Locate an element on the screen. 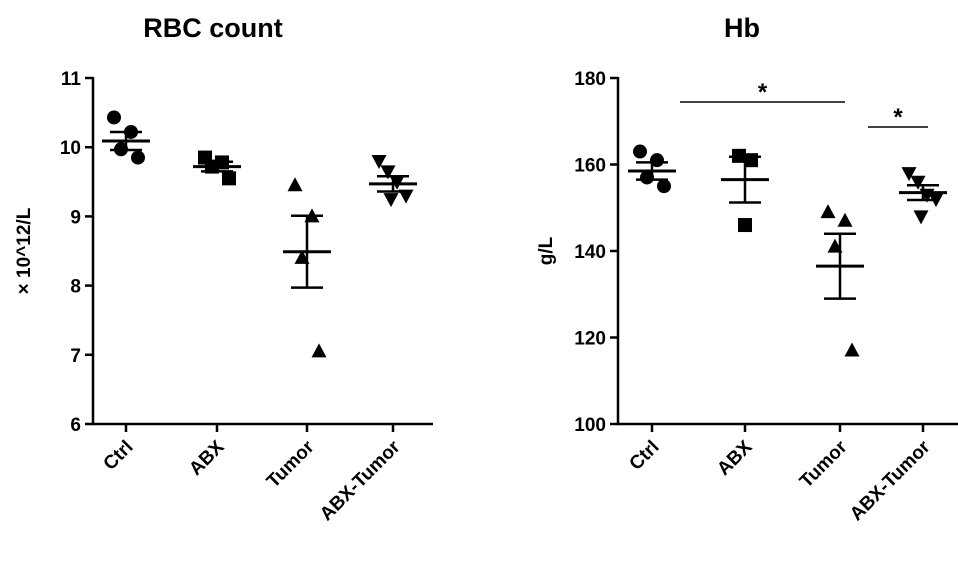 This screenshot has height=562, width=958. y-tick-label: 6 is located at coordinates (75, 425).